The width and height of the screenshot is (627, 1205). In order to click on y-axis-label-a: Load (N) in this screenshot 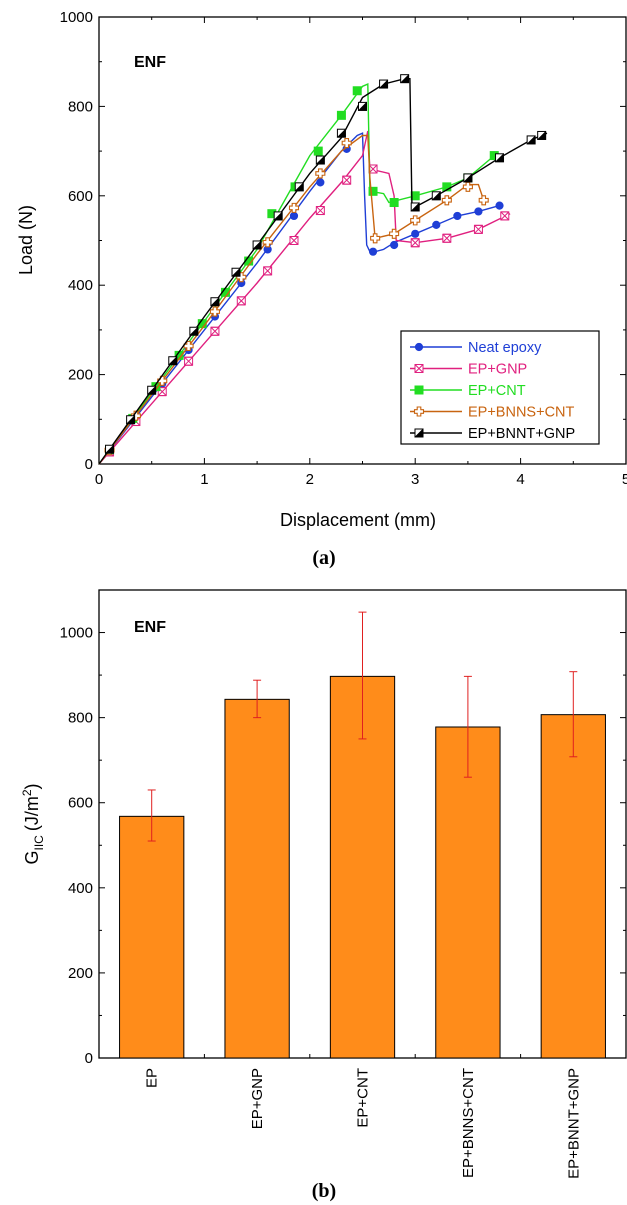, I will do `click(26, 240)`.